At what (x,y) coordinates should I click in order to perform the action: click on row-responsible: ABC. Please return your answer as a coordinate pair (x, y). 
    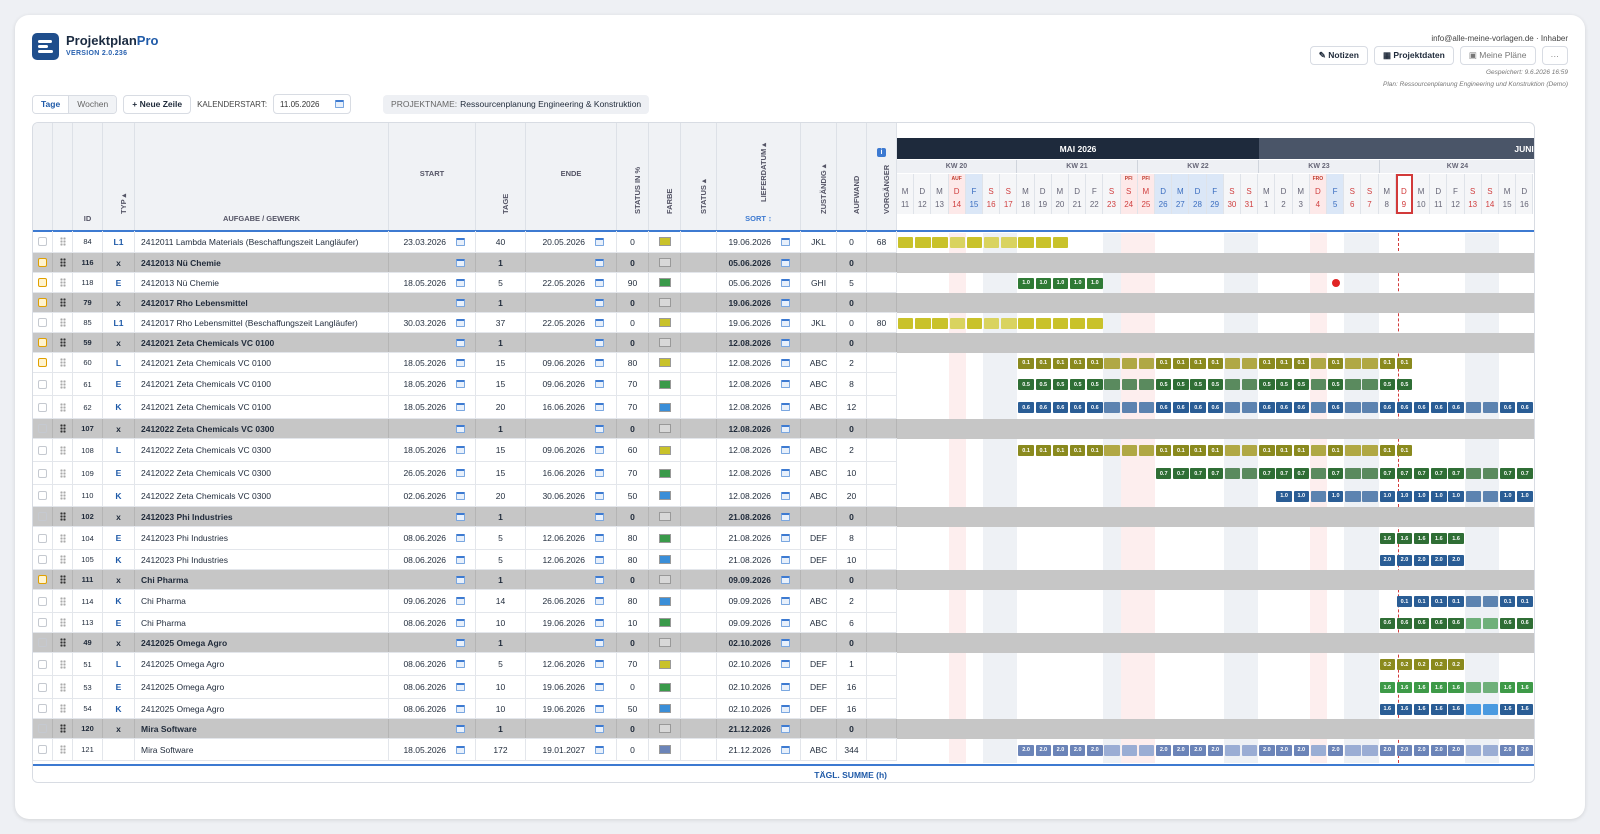
    Looking at the image, I should click on (818, 601).